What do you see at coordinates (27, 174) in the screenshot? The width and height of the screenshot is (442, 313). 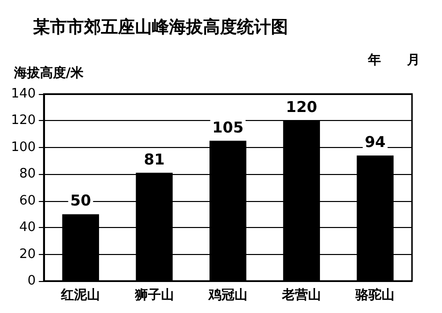 I see `y-tick-label: 80` at bounding box center [27, 174].